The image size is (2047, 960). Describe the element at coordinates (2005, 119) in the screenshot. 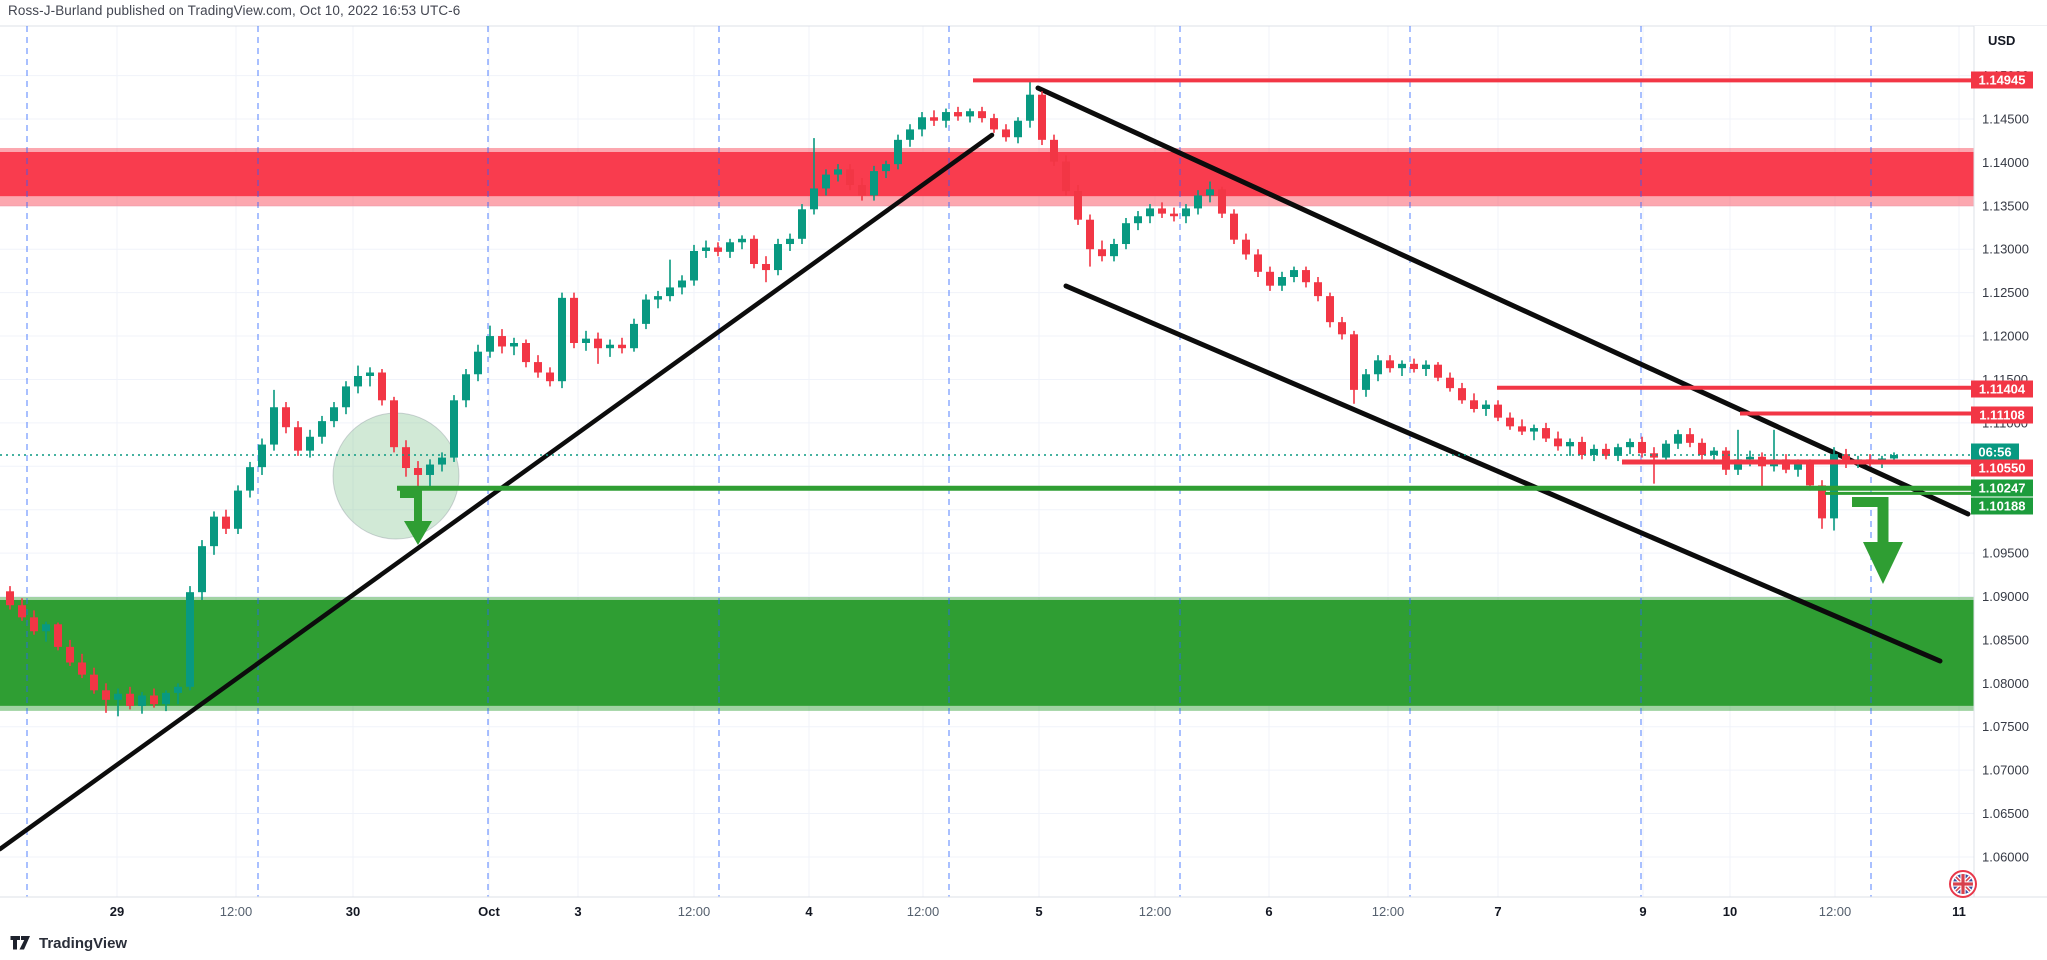

I see `price-tick-label: 1.14500` at that location.